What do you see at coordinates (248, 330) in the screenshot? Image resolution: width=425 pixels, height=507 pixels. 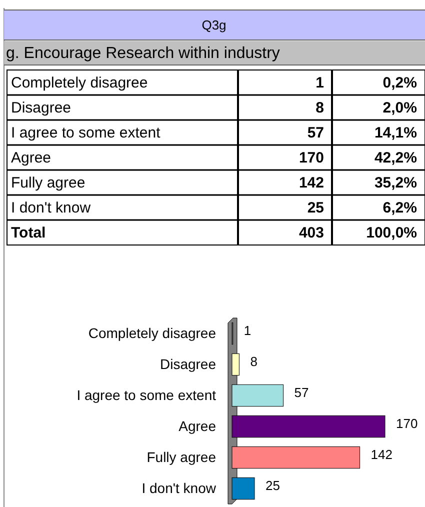 I see `data-label: 1` at bounding box center [248, 330].